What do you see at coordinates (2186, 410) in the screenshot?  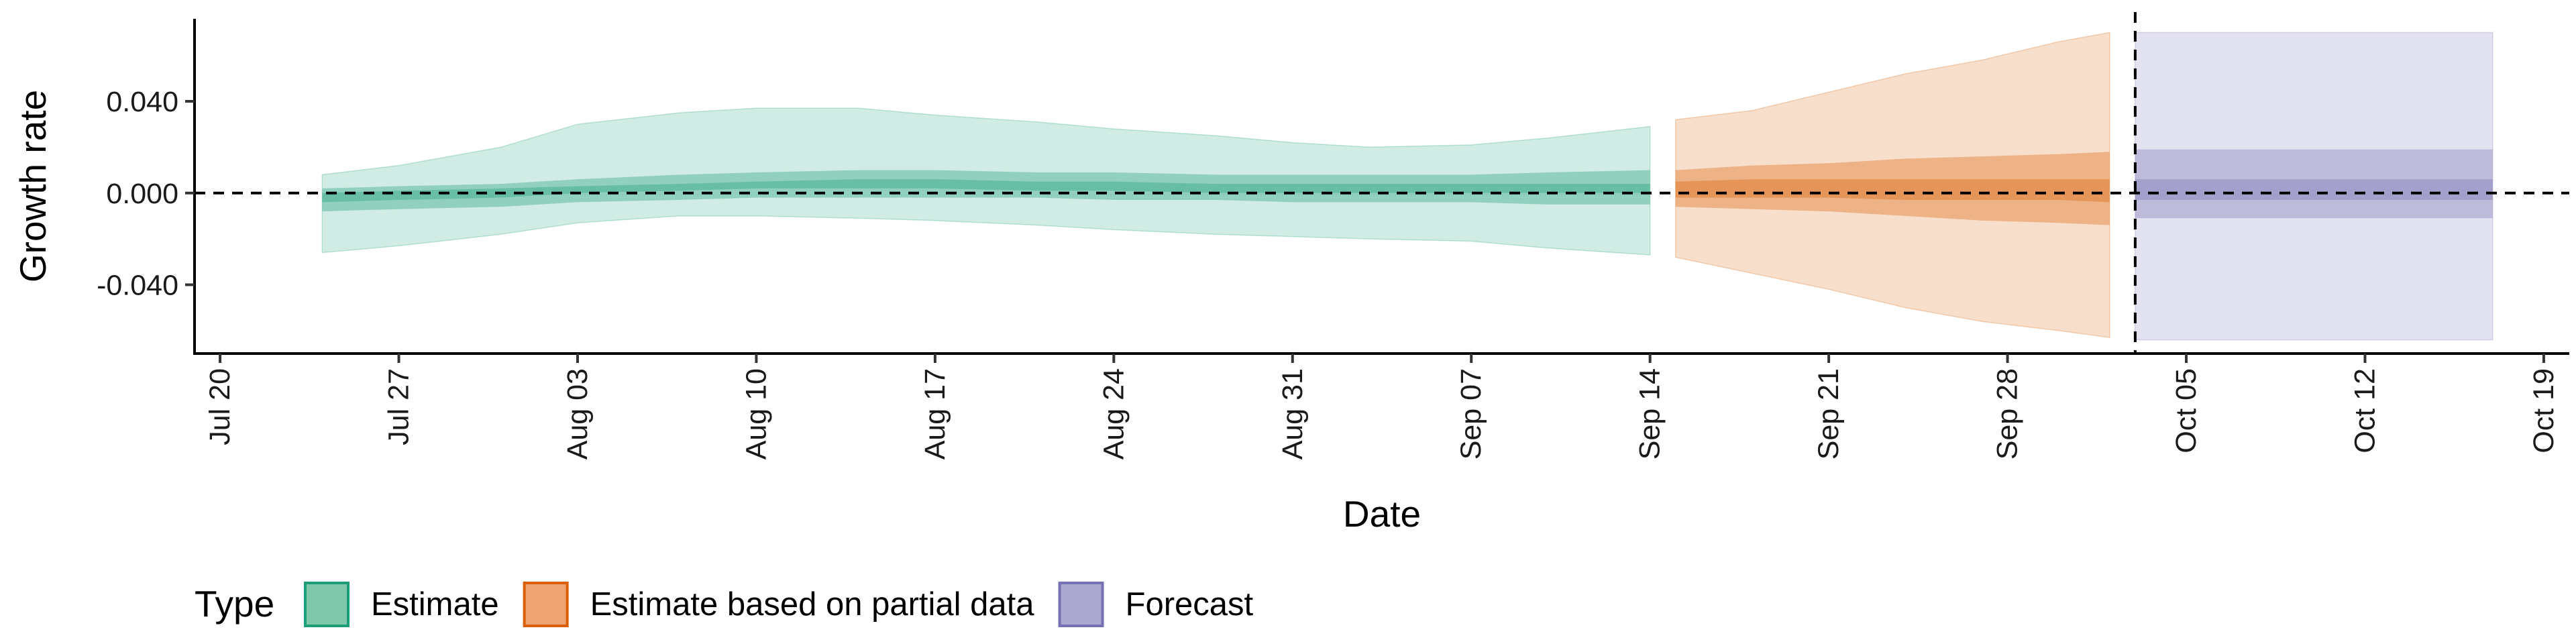 I see `x-tick-label: Oct 05` at bounding box center [2186, 410].